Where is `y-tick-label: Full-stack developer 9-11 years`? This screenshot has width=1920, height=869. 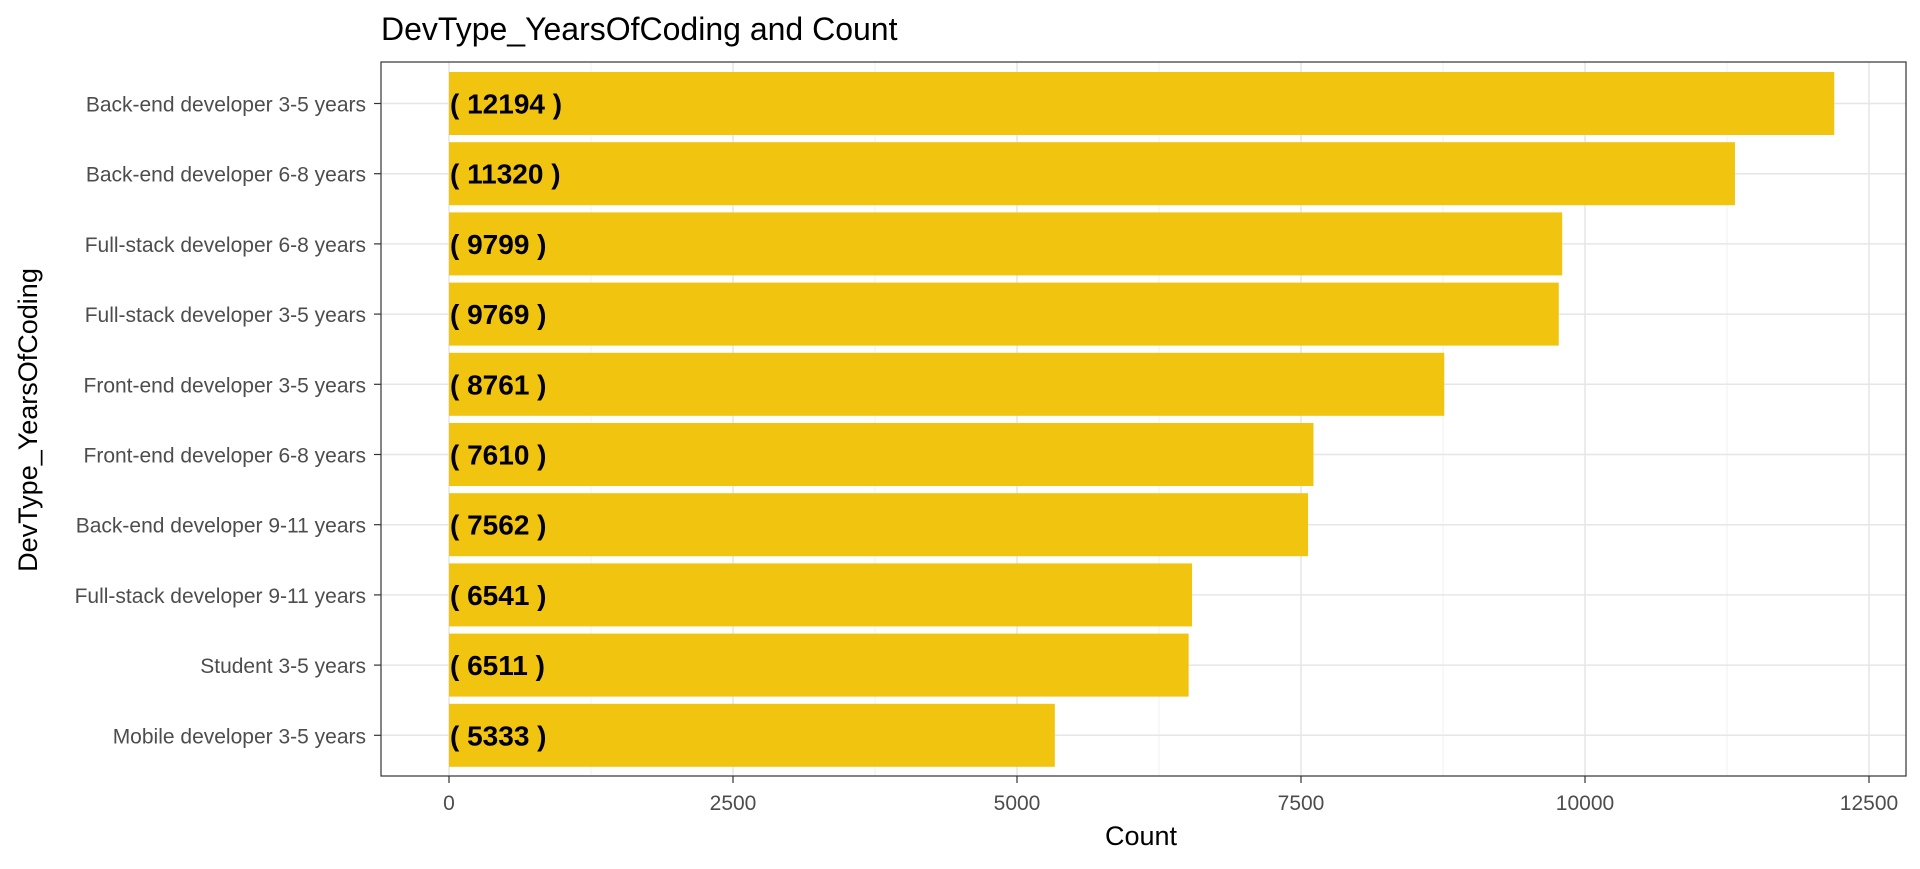 y-tick-label: Full-stack developer 9-11 years is located at coordinates (220, 596).